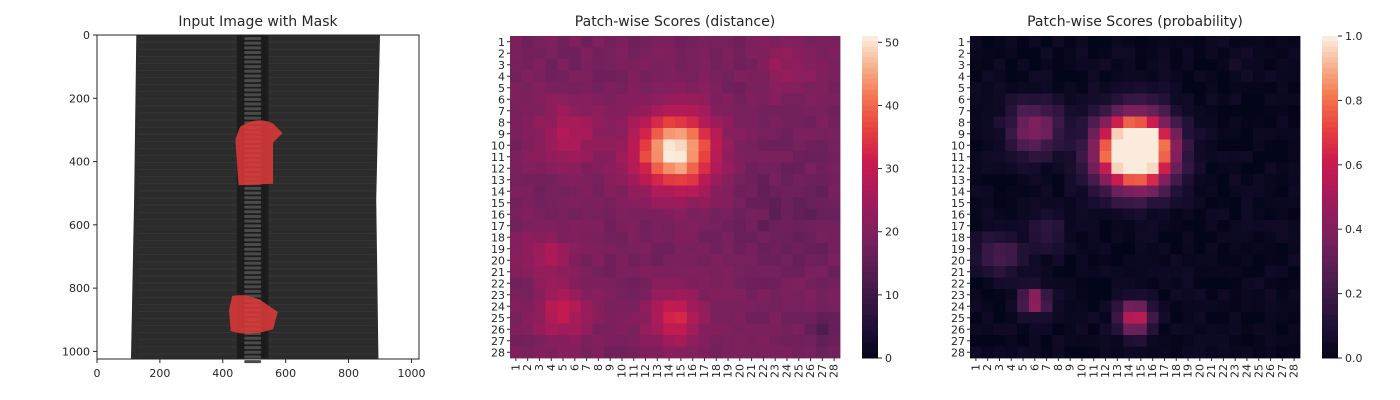  I want to click on colorbar-tick-label: 10, so click(892, 295).